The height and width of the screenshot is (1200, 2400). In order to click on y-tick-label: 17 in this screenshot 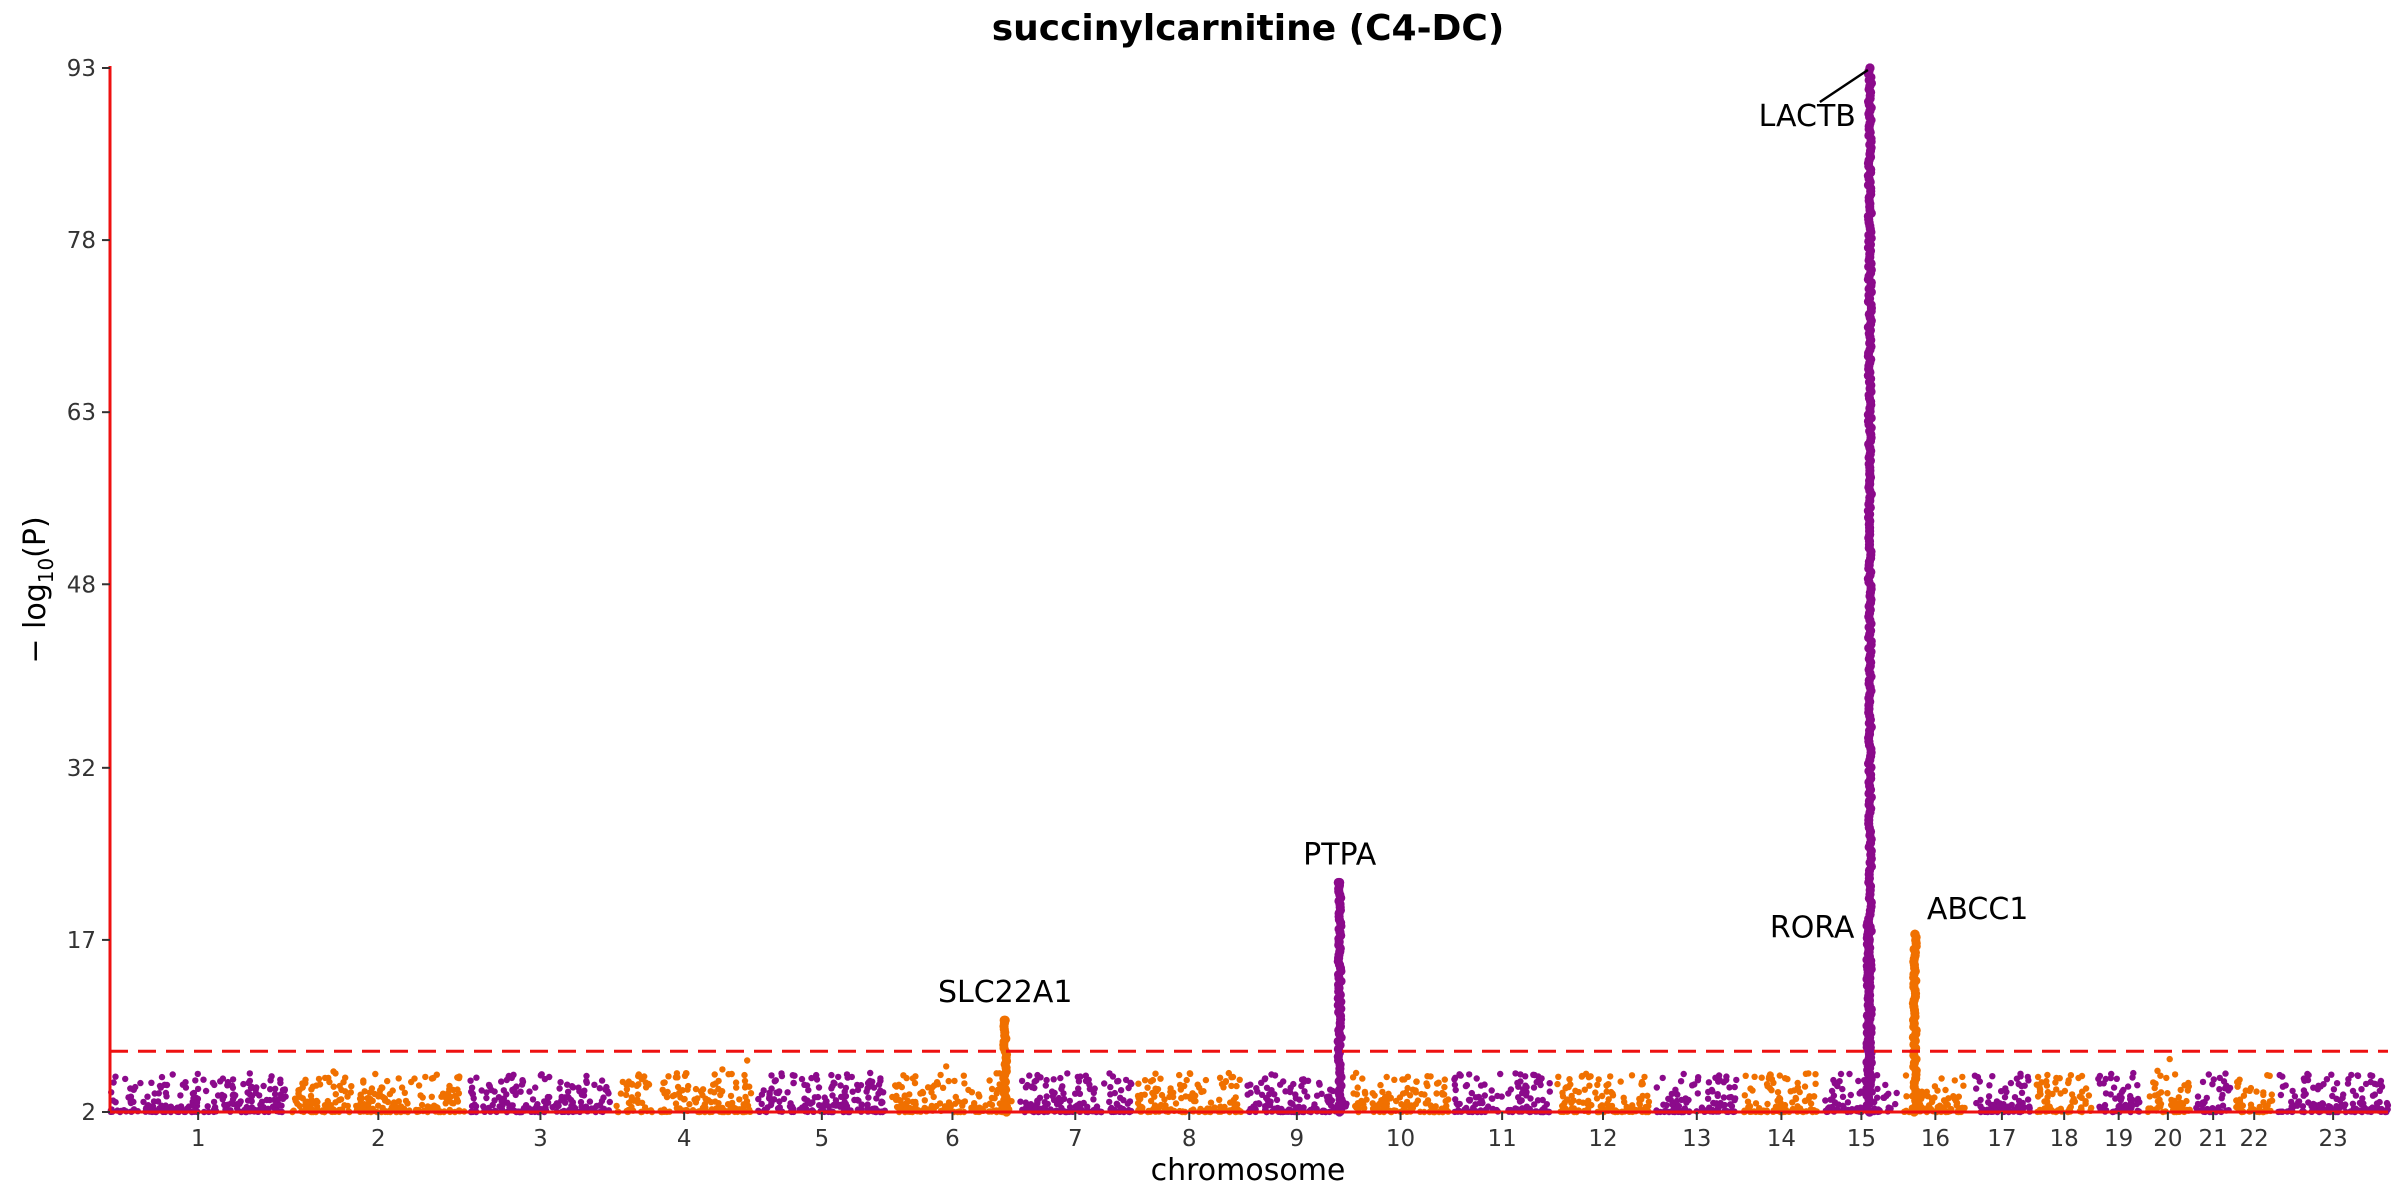, I will do `click(81, 941)`.